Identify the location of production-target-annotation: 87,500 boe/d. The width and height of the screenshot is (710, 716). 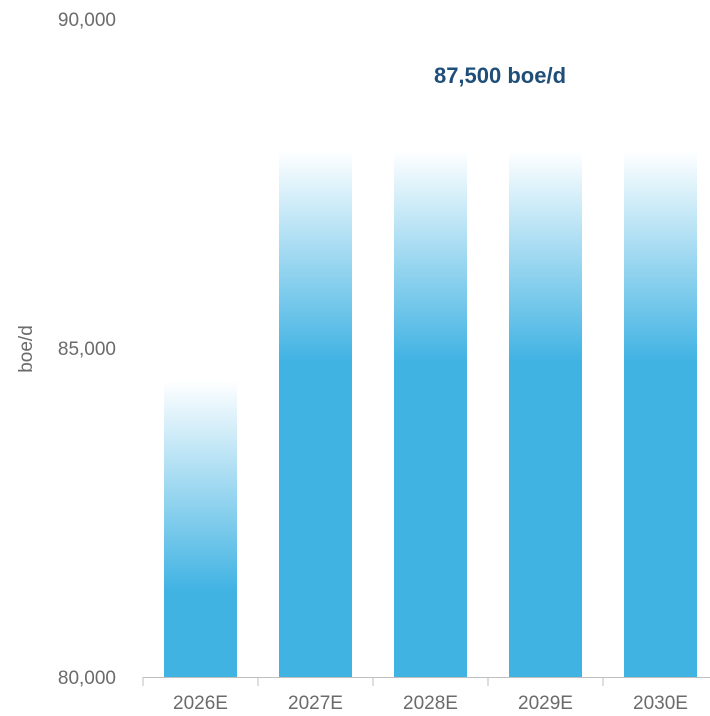
(500, 75).